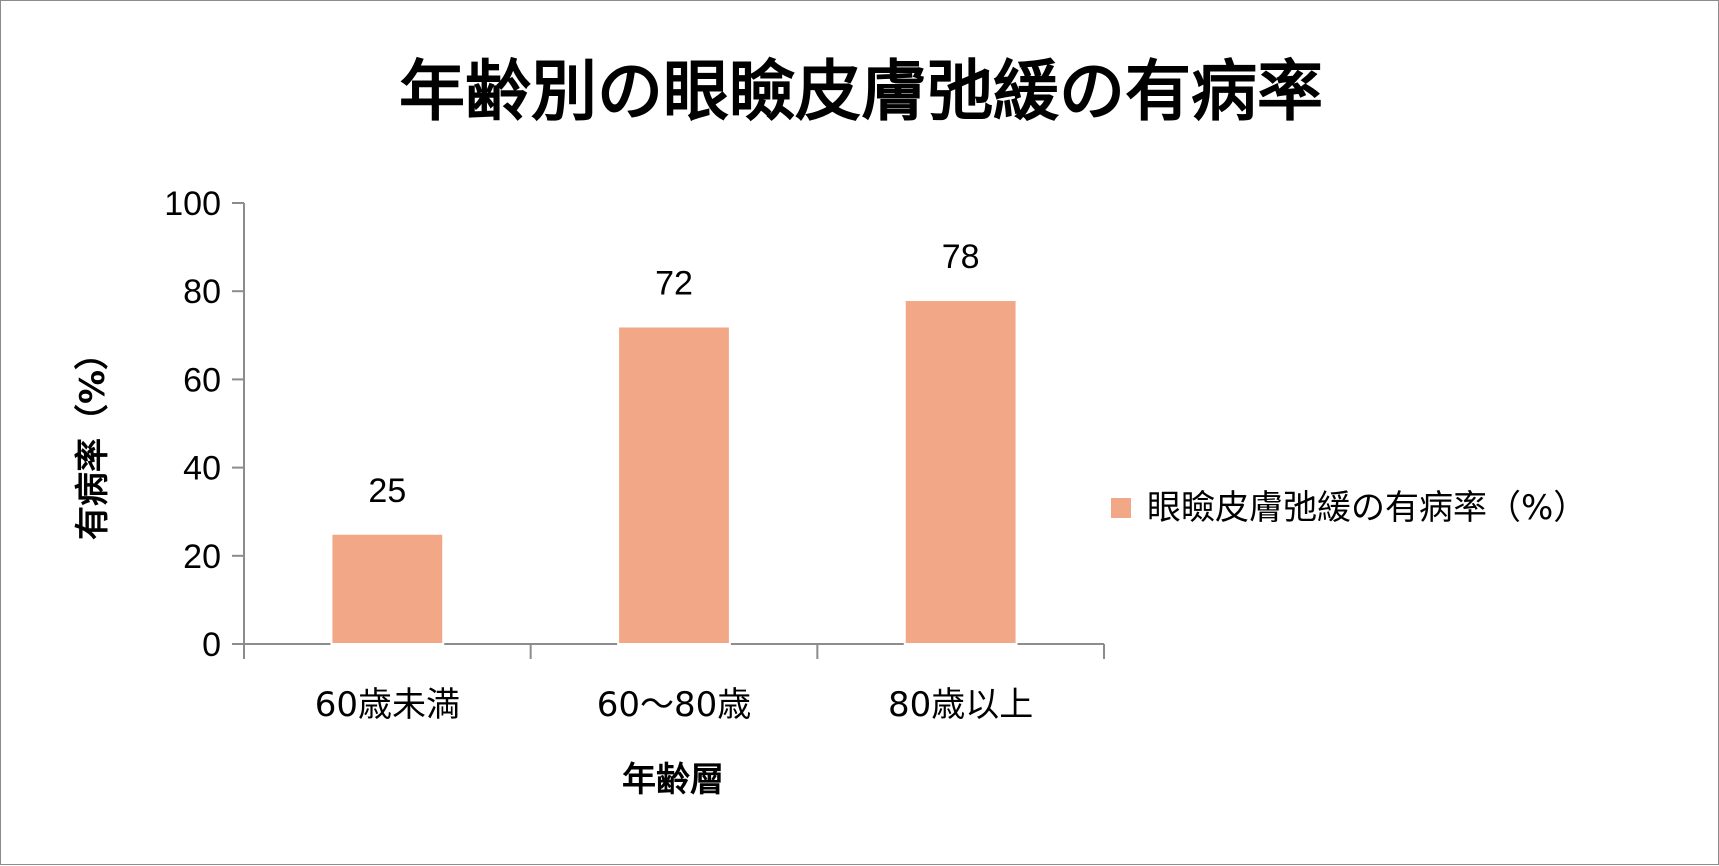 Image resolution: width=1719 pixels, height=866 pixels. Describe the element at coordinates (192, 204) in the screenshot. I see `y-tick-label: 100` at that location.